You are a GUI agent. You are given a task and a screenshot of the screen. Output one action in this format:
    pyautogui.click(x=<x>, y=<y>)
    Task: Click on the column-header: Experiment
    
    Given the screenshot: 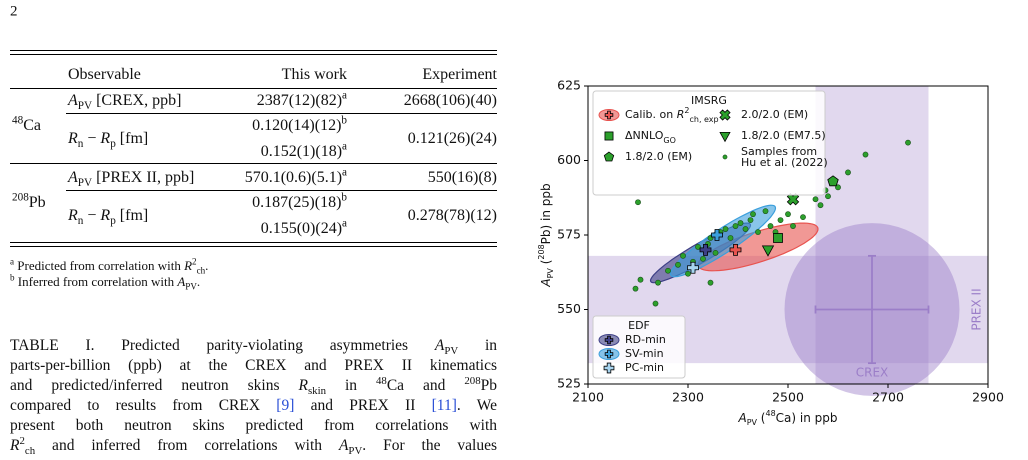 What is the action you would take?
    pyautogui.click(x=459, y=74)
    